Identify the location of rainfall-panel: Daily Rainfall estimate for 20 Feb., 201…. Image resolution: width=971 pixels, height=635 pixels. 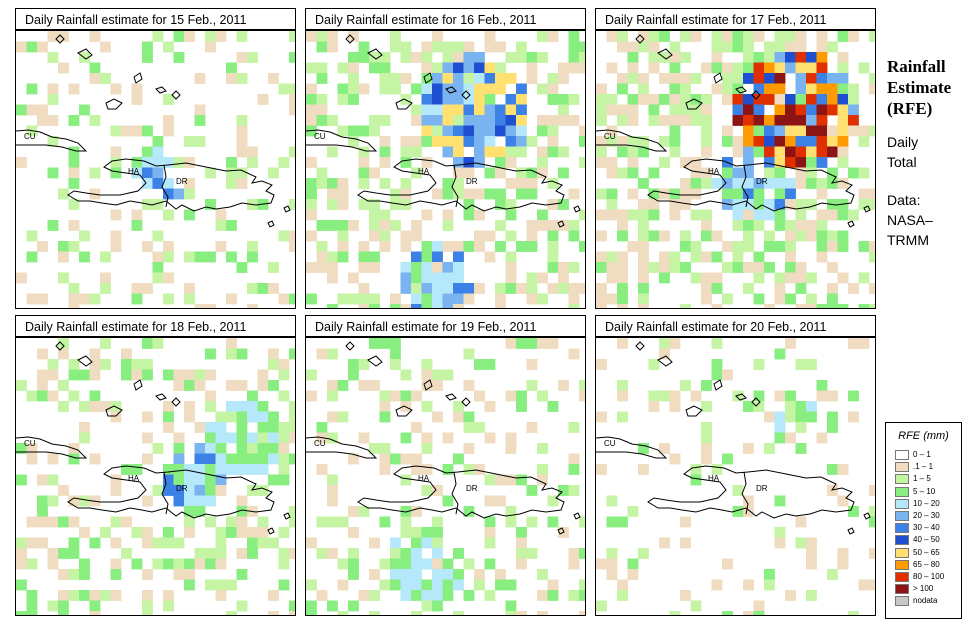
(735, 465).